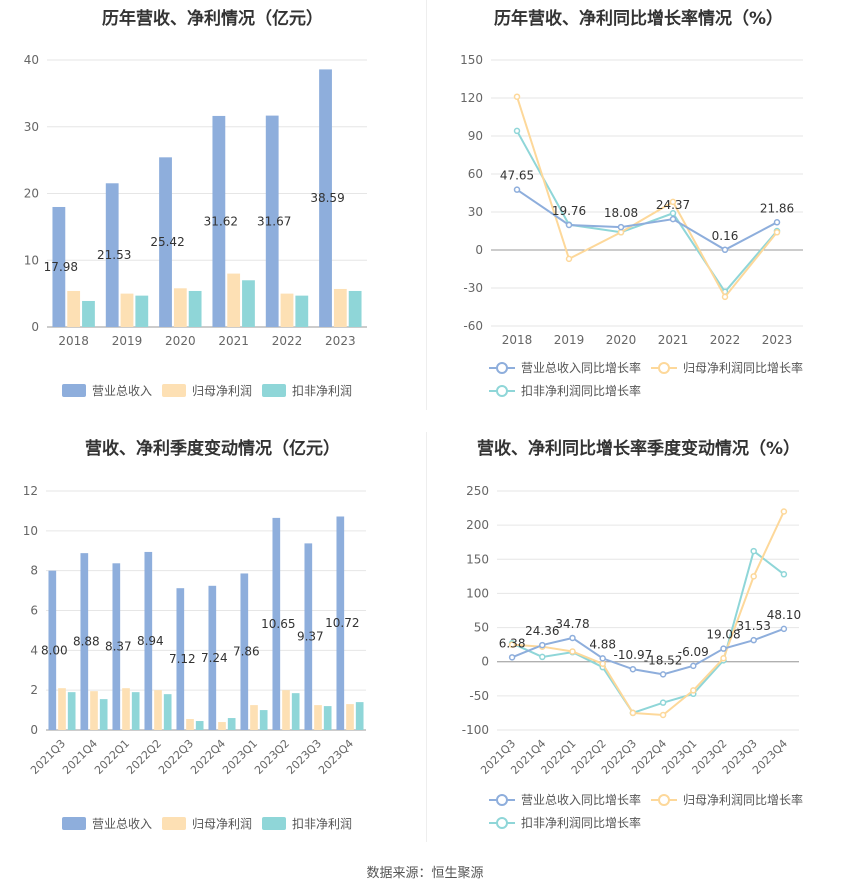 Image resolution: width=850 pixels, height=891 pixels. What do you see at coordinates (475, 730) in the screenshot?
I see `y-tick-label: -100` at bounding box center [475, 730].